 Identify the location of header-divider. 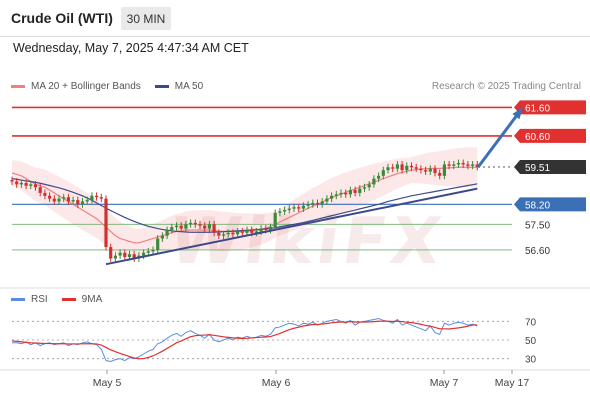
(295, 36).